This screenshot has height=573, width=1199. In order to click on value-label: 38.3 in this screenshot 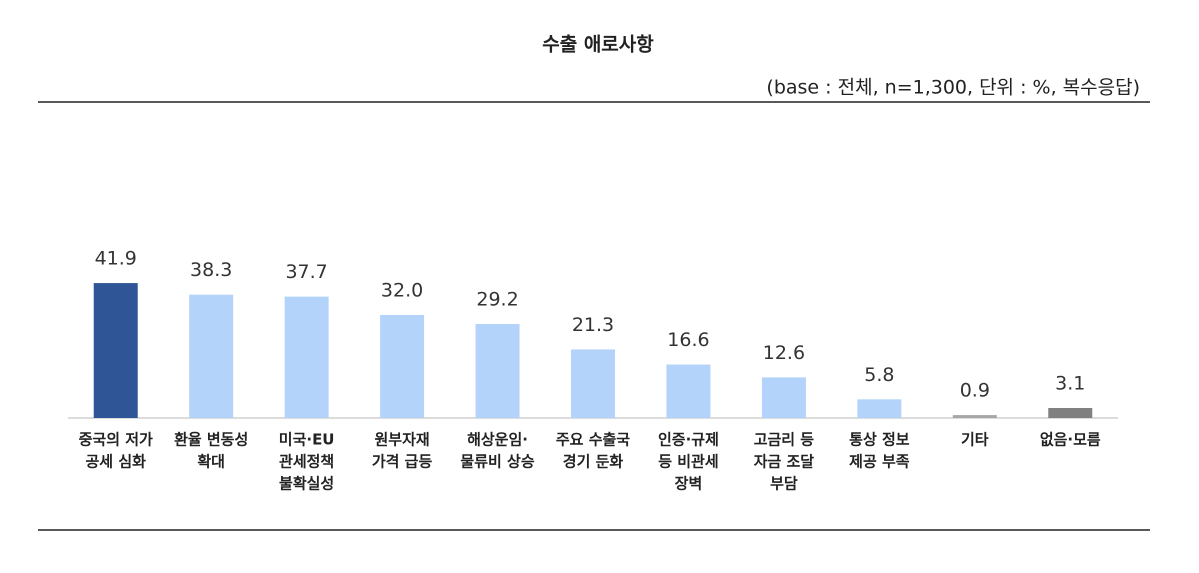, I will do `click(211, 270)`.